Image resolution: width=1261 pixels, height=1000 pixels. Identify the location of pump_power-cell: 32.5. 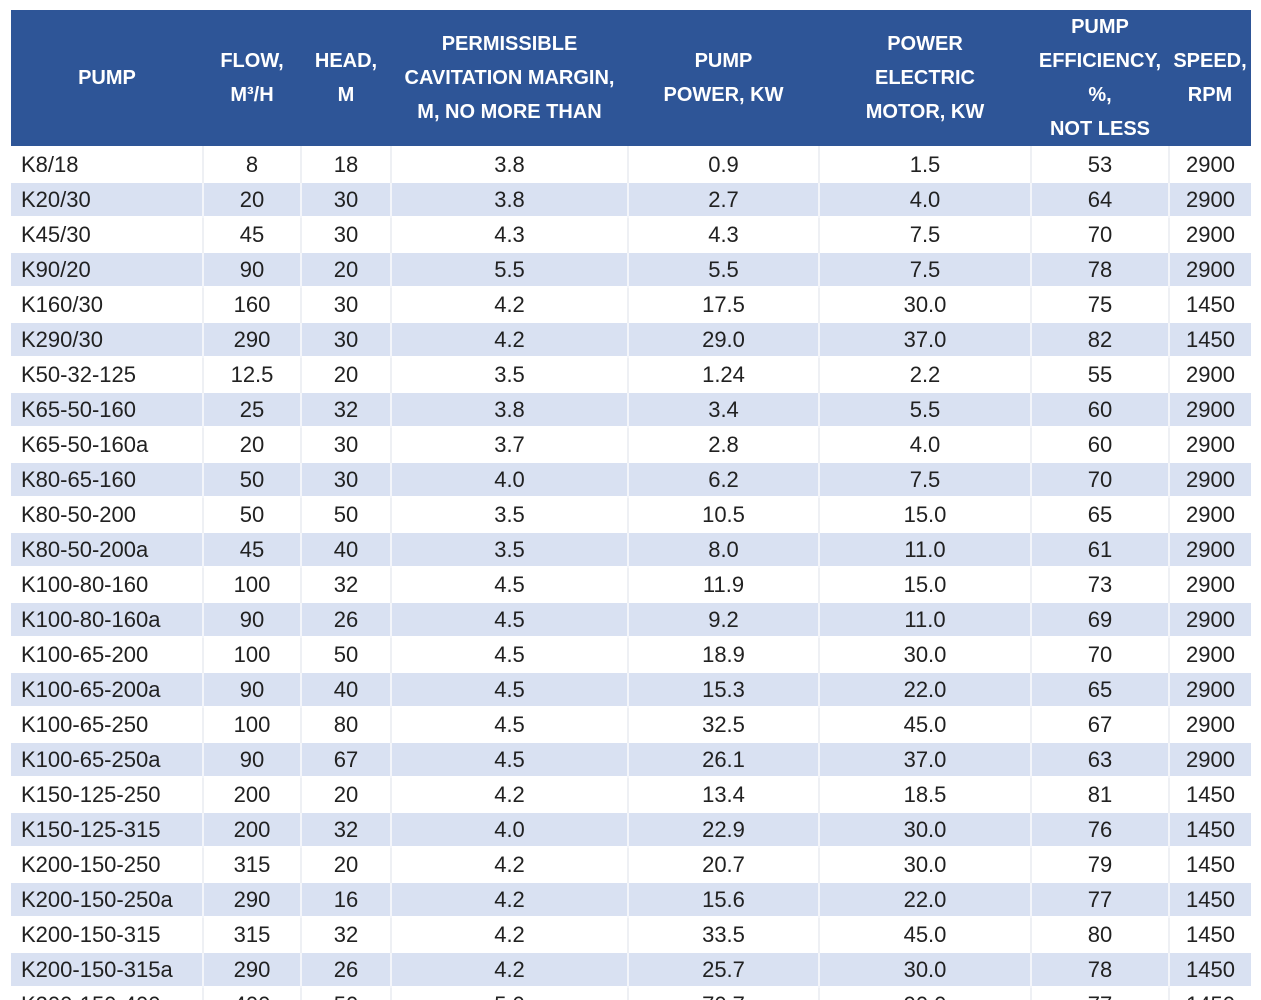
(723, 724).